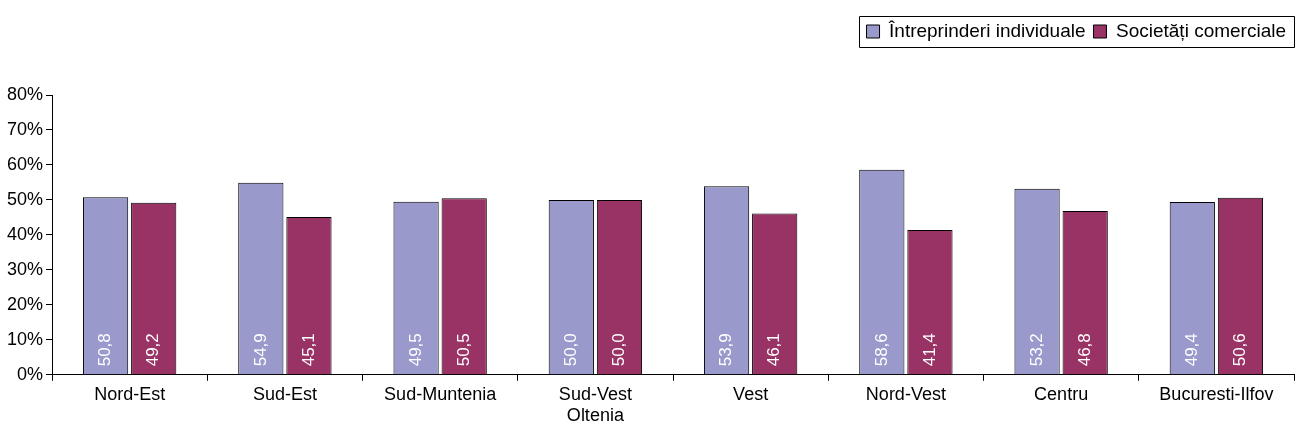  Describe the element at coordinates (25, 338) in the screenshot. I see `y-tick-label: 10%` at that location.